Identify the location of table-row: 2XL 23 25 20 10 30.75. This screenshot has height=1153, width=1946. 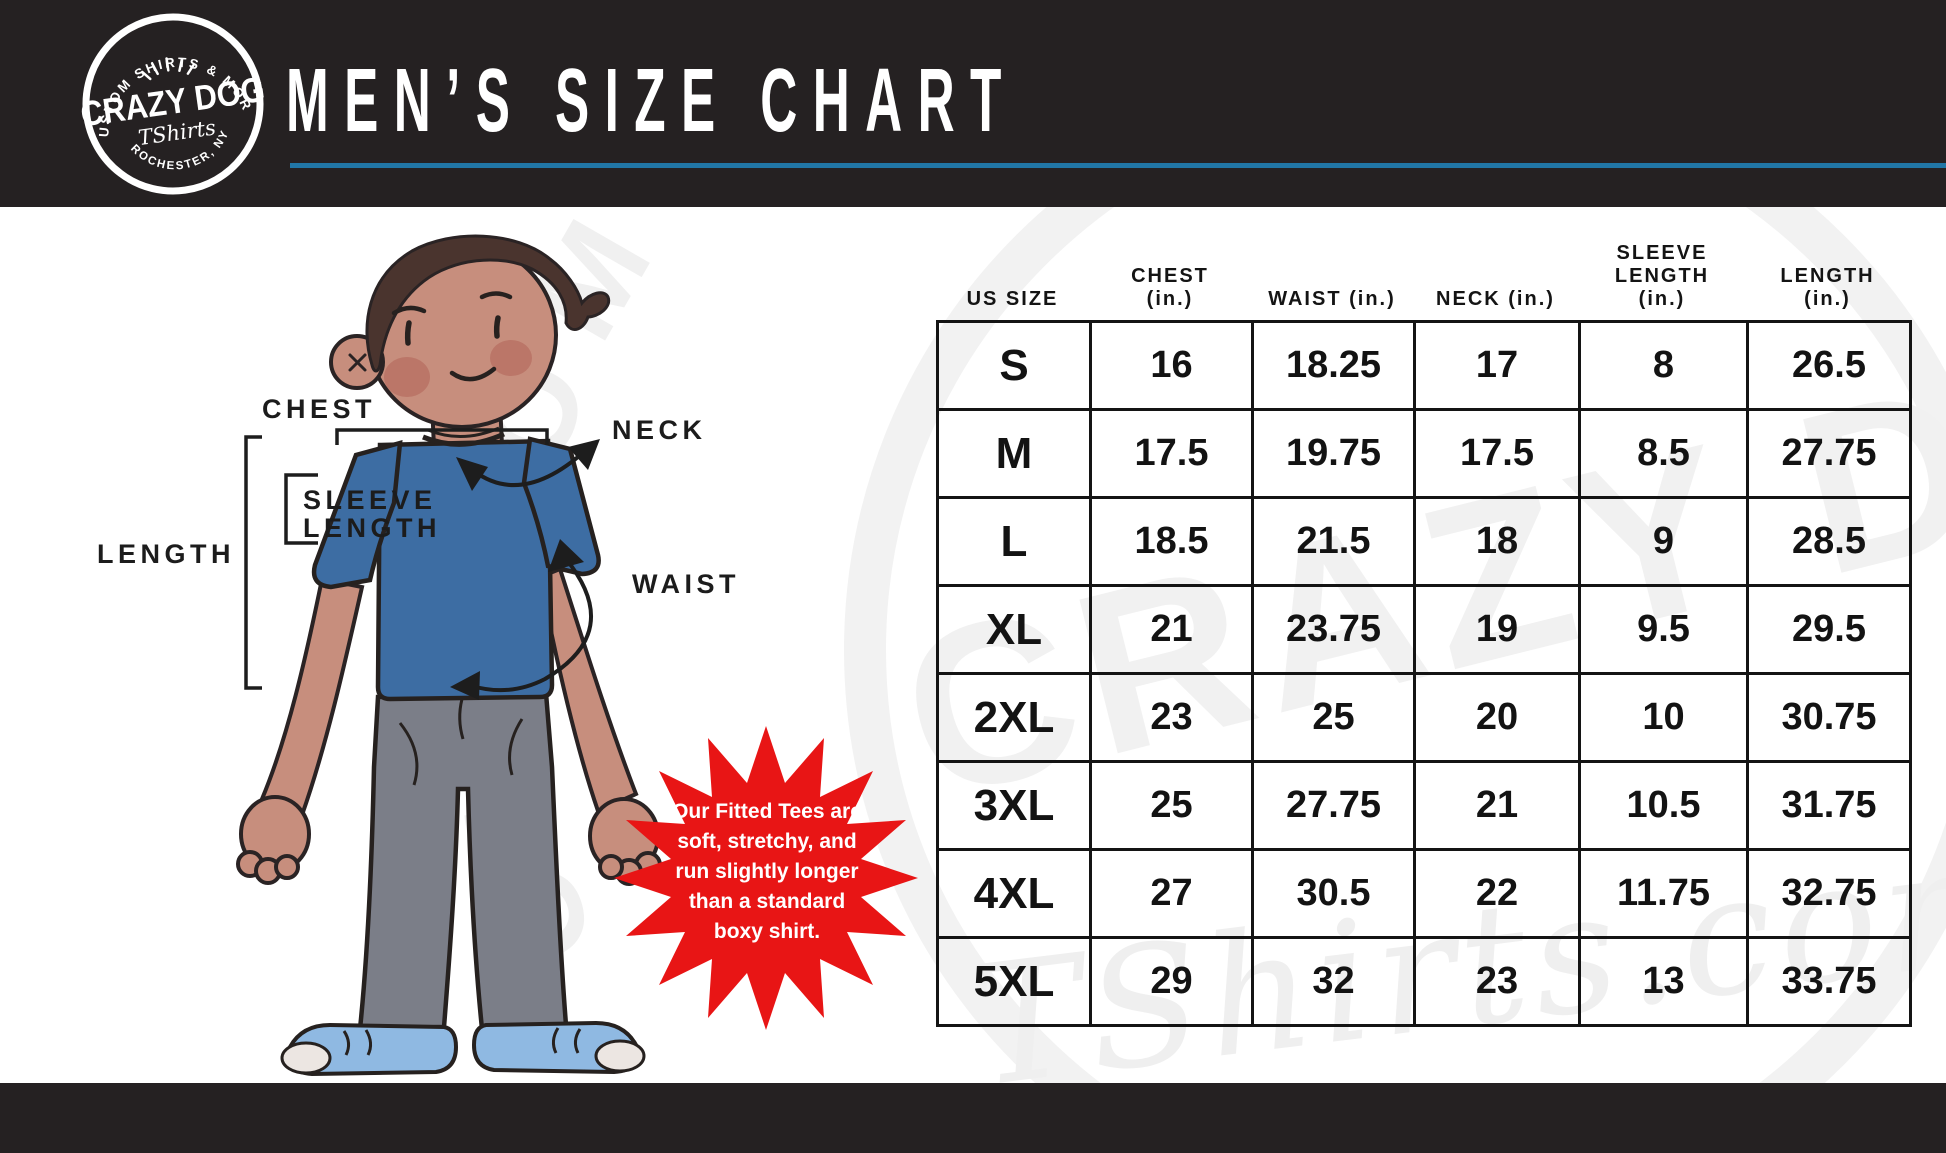
(1424, 717).